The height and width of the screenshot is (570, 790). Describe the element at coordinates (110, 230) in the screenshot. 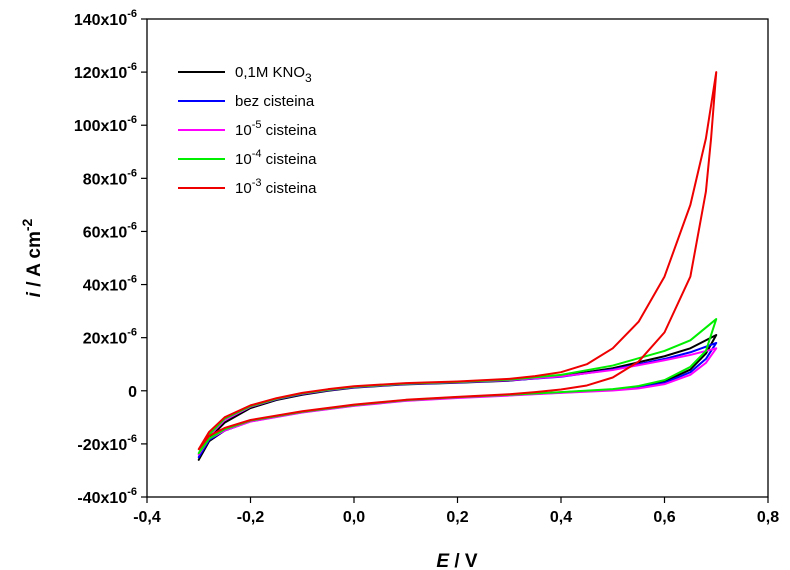

I see `y-tick-label: 60x10⁻⁶` at that location.